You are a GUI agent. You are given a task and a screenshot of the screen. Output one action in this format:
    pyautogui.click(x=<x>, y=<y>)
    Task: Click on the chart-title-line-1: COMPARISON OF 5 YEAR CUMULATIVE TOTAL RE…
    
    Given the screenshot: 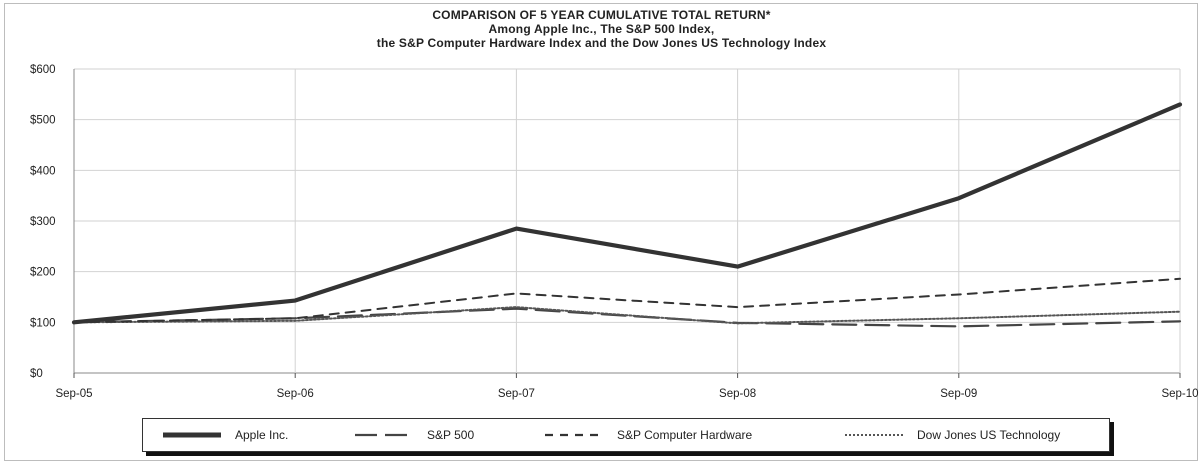 What is the action you would take?
    pyautogui.click(x=601, y=15)
    